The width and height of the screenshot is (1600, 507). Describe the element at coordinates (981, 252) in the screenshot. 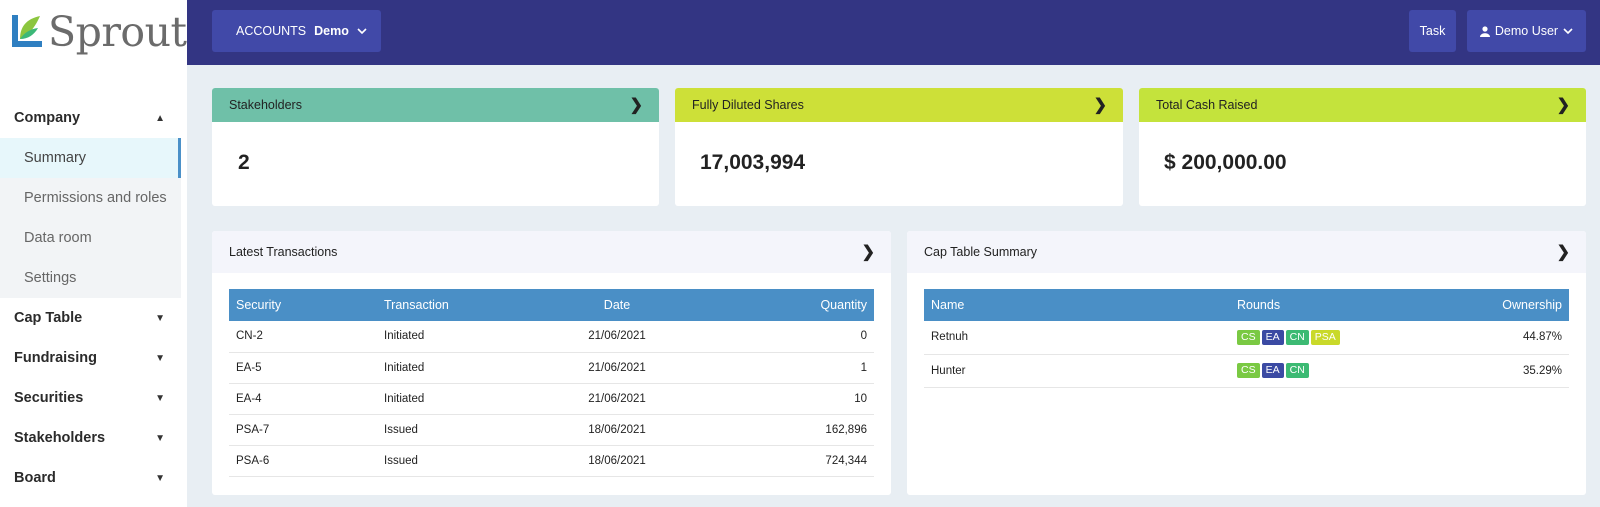

I see `panel-title: Cap Table Summary` at that location.